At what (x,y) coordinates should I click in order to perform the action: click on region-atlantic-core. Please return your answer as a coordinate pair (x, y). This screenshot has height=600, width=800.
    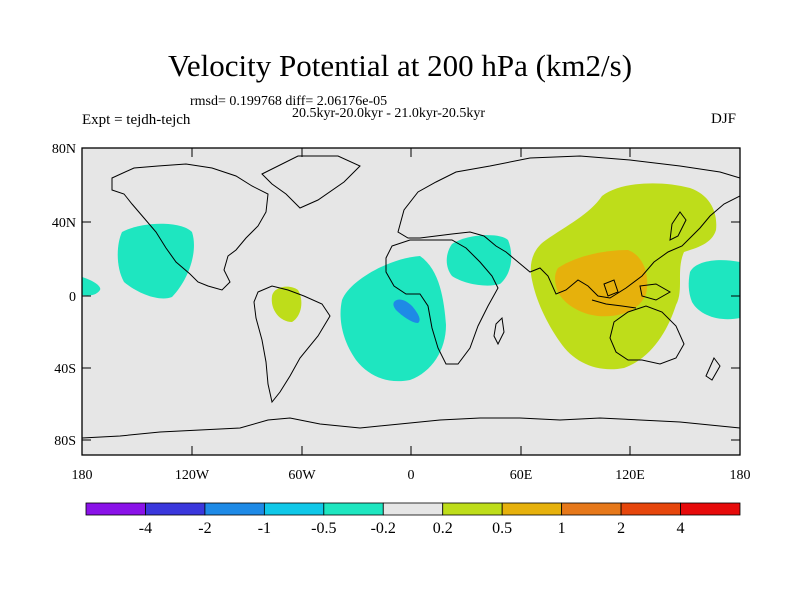
    Looking at the image, I should click on (406, 311).